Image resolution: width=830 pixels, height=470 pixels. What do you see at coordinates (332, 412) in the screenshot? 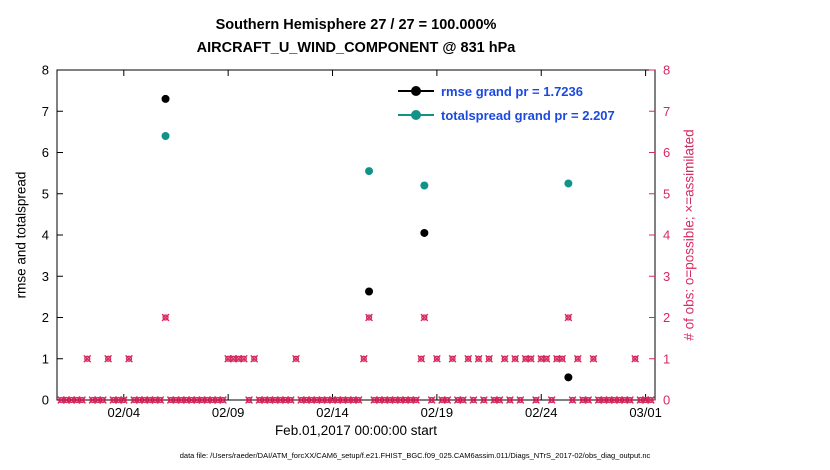
I see `x-tick-label: 02/14` at bounding box center [332, 412].